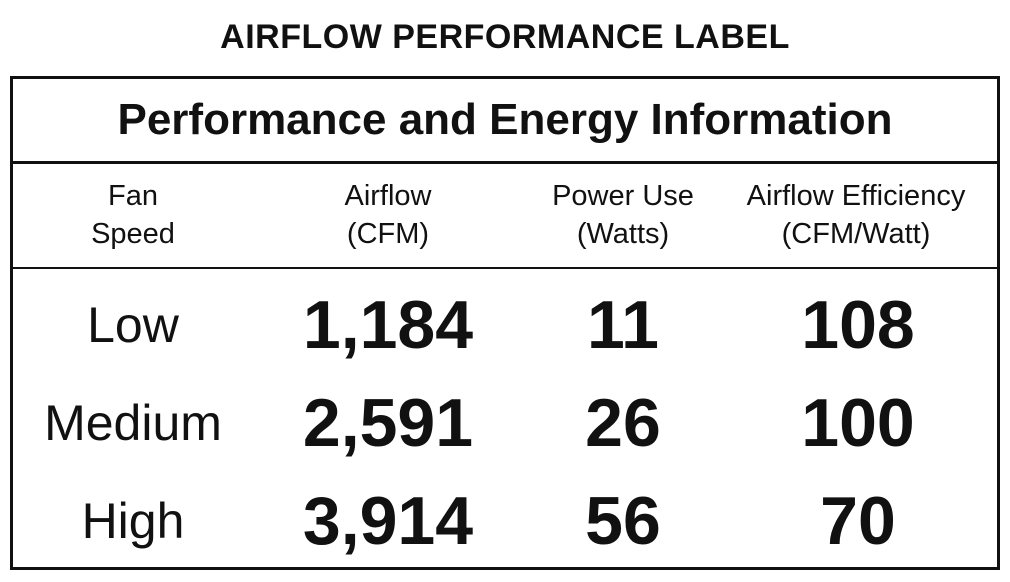  What do you see at coordinates (623, 234) in the screenshot?
I see `column-header-line: (Watts)` at bounding box center [623, 234].